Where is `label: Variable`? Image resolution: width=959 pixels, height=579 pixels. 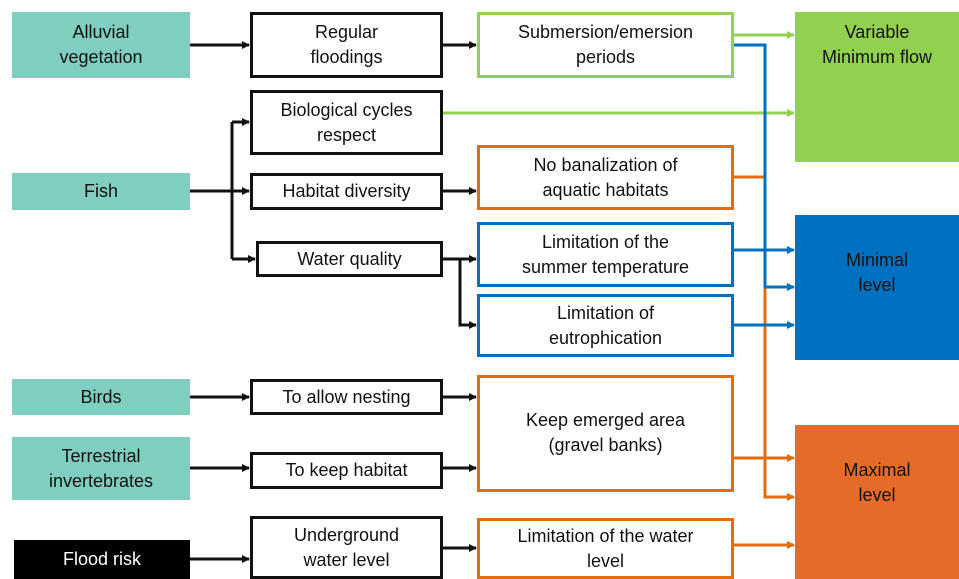 label: Variable is located at coordinates (877, 32).